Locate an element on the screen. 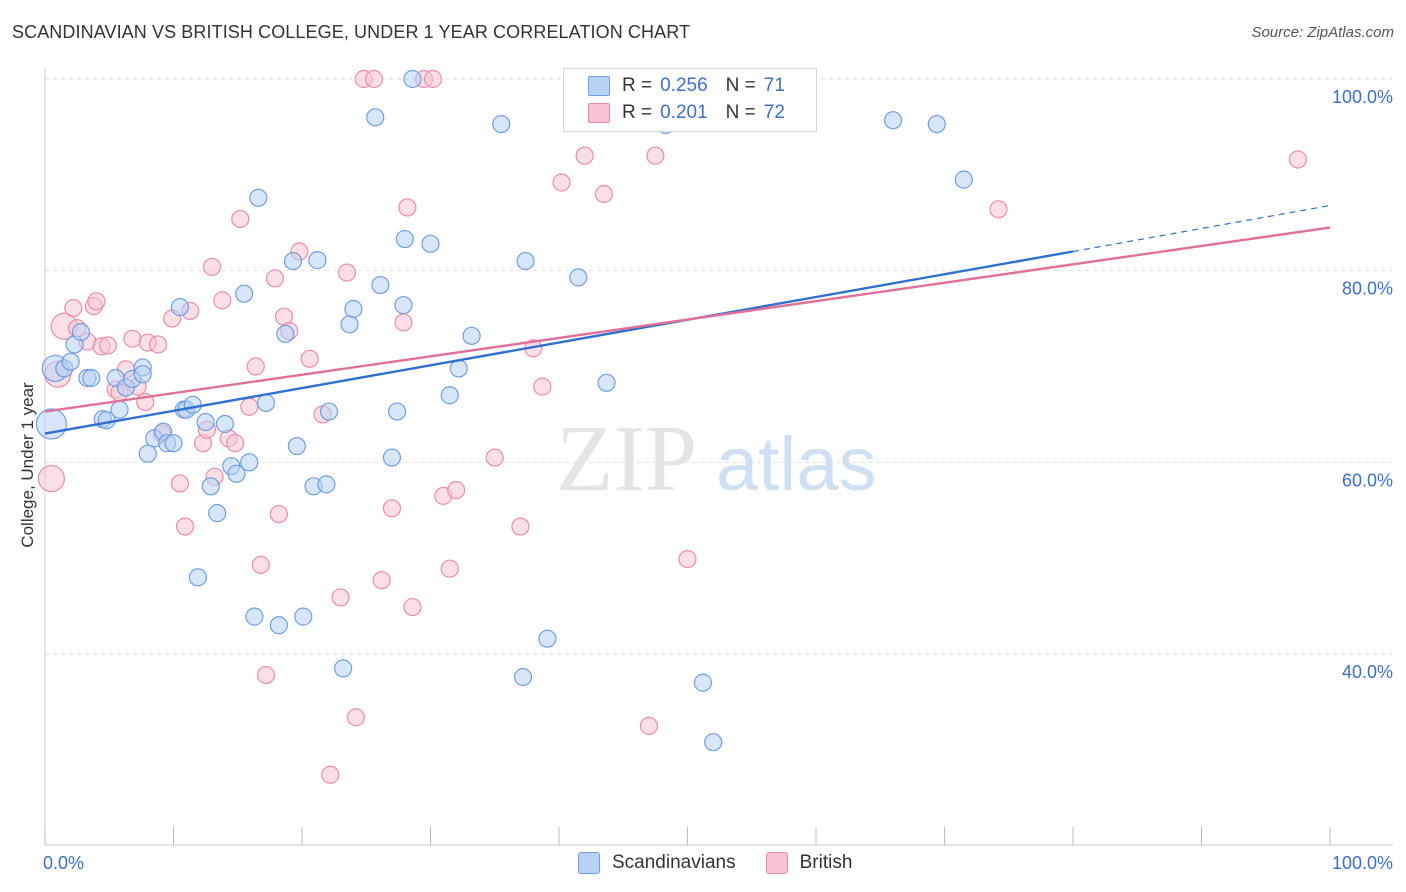 Image resolution: width=1406 pixels, height=892 pixels. legend-row-scandinavians: R = 0.256 N = 71 is located at coordinates (686, 86).